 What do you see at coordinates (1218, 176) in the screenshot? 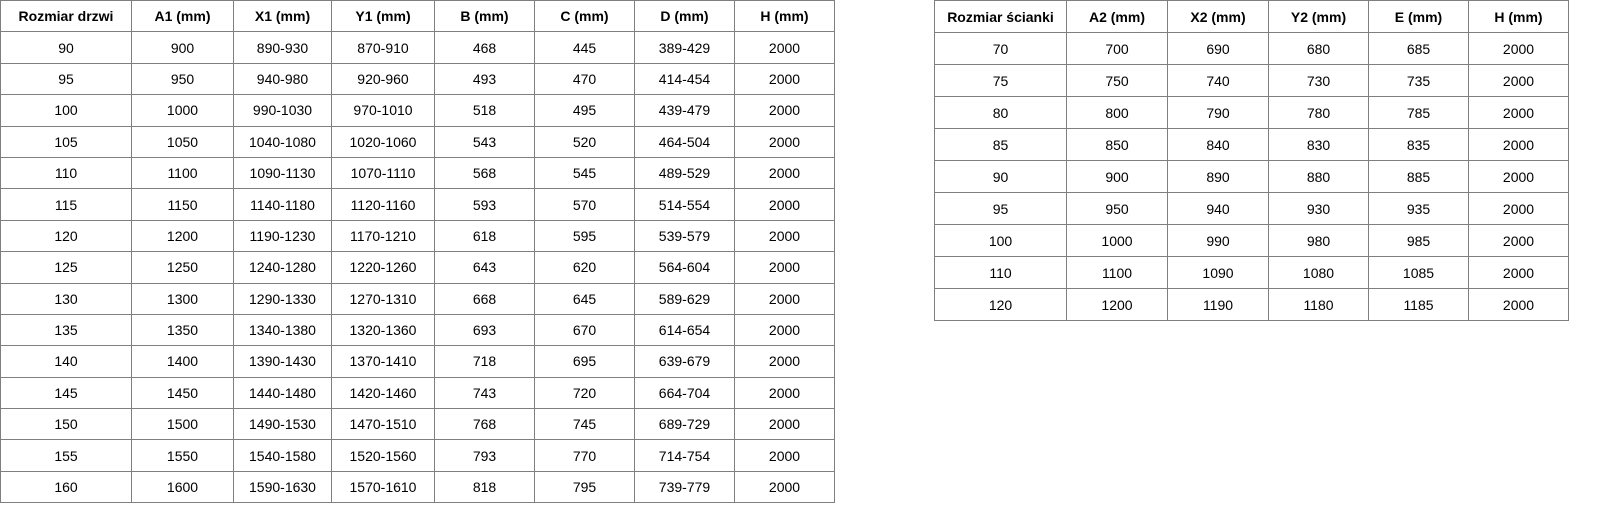
I see `table-cell: 890` at bounding box center [1218, 176].